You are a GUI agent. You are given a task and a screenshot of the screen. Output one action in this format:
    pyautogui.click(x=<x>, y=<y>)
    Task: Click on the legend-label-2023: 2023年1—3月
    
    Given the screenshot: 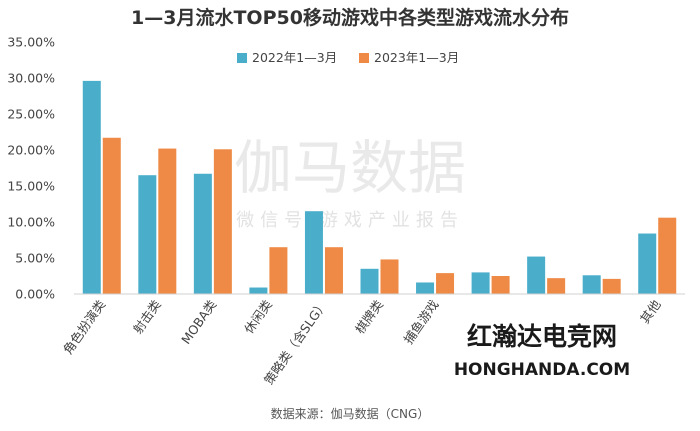 What is the action you would take?
    pyautogui.click(x=416, y=57)
    